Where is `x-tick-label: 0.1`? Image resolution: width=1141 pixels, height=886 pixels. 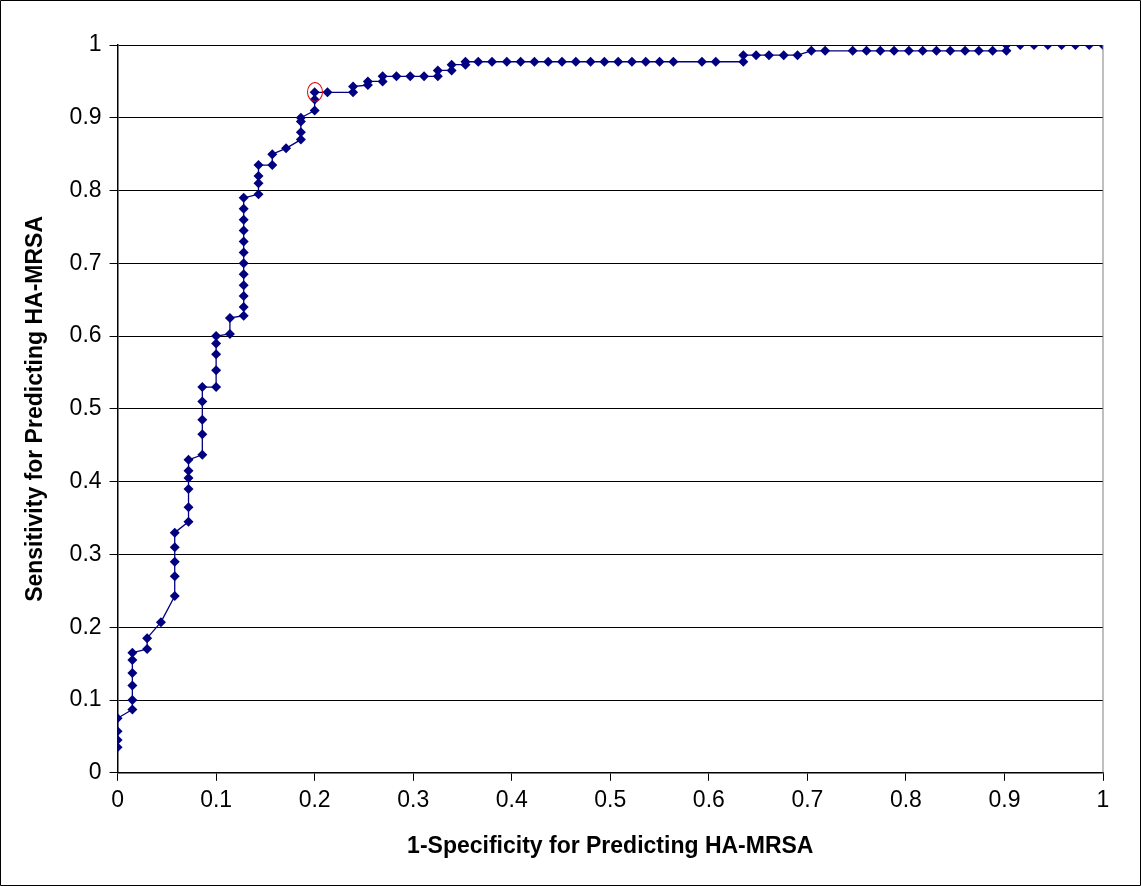
x-tick-label: 0.1 is located at coordinates (216, 798).